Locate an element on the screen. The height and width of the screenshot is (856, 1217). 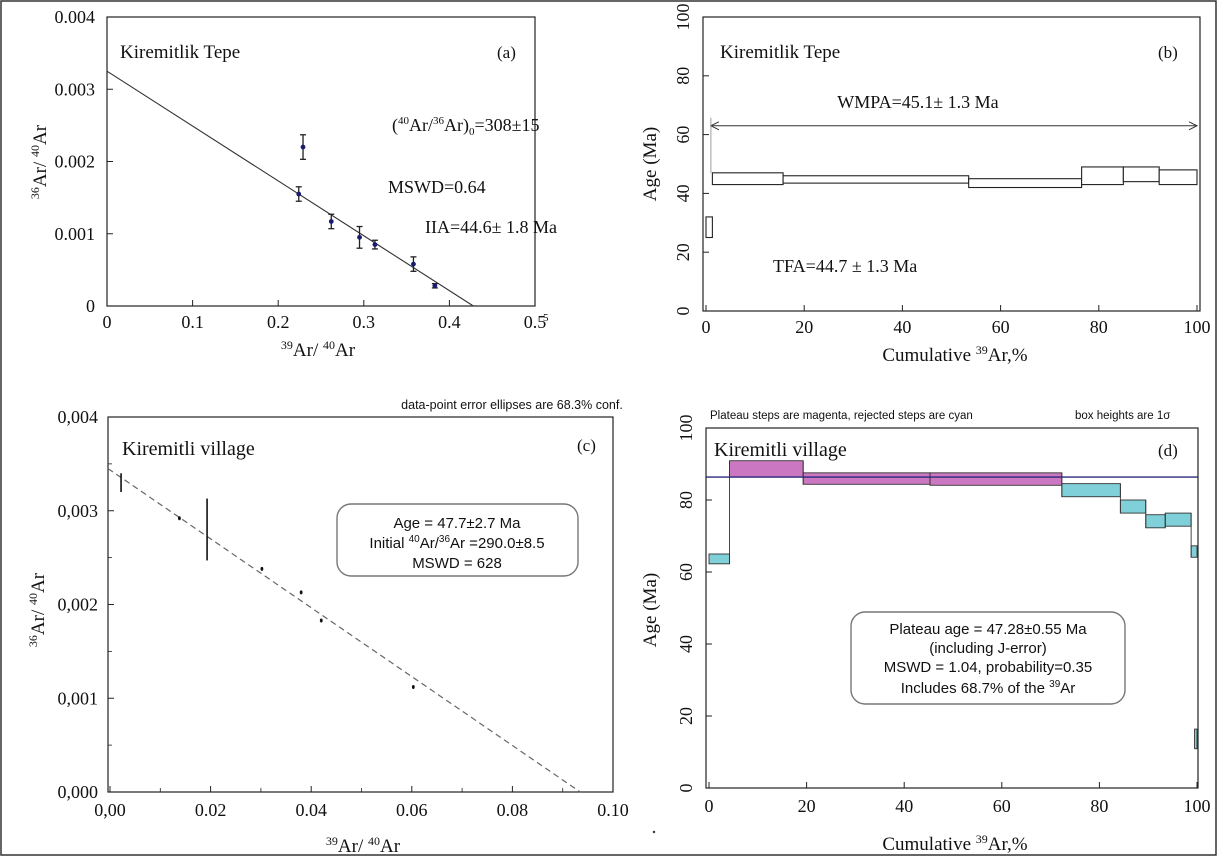
panel-d-title: Kiremitli village is located at coordinates (780, 450).